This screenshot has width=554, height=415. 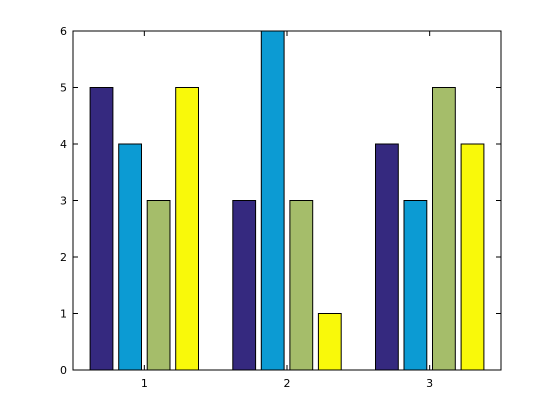 I want to click on y-tick-label: 1, so click(x=63, y=314).